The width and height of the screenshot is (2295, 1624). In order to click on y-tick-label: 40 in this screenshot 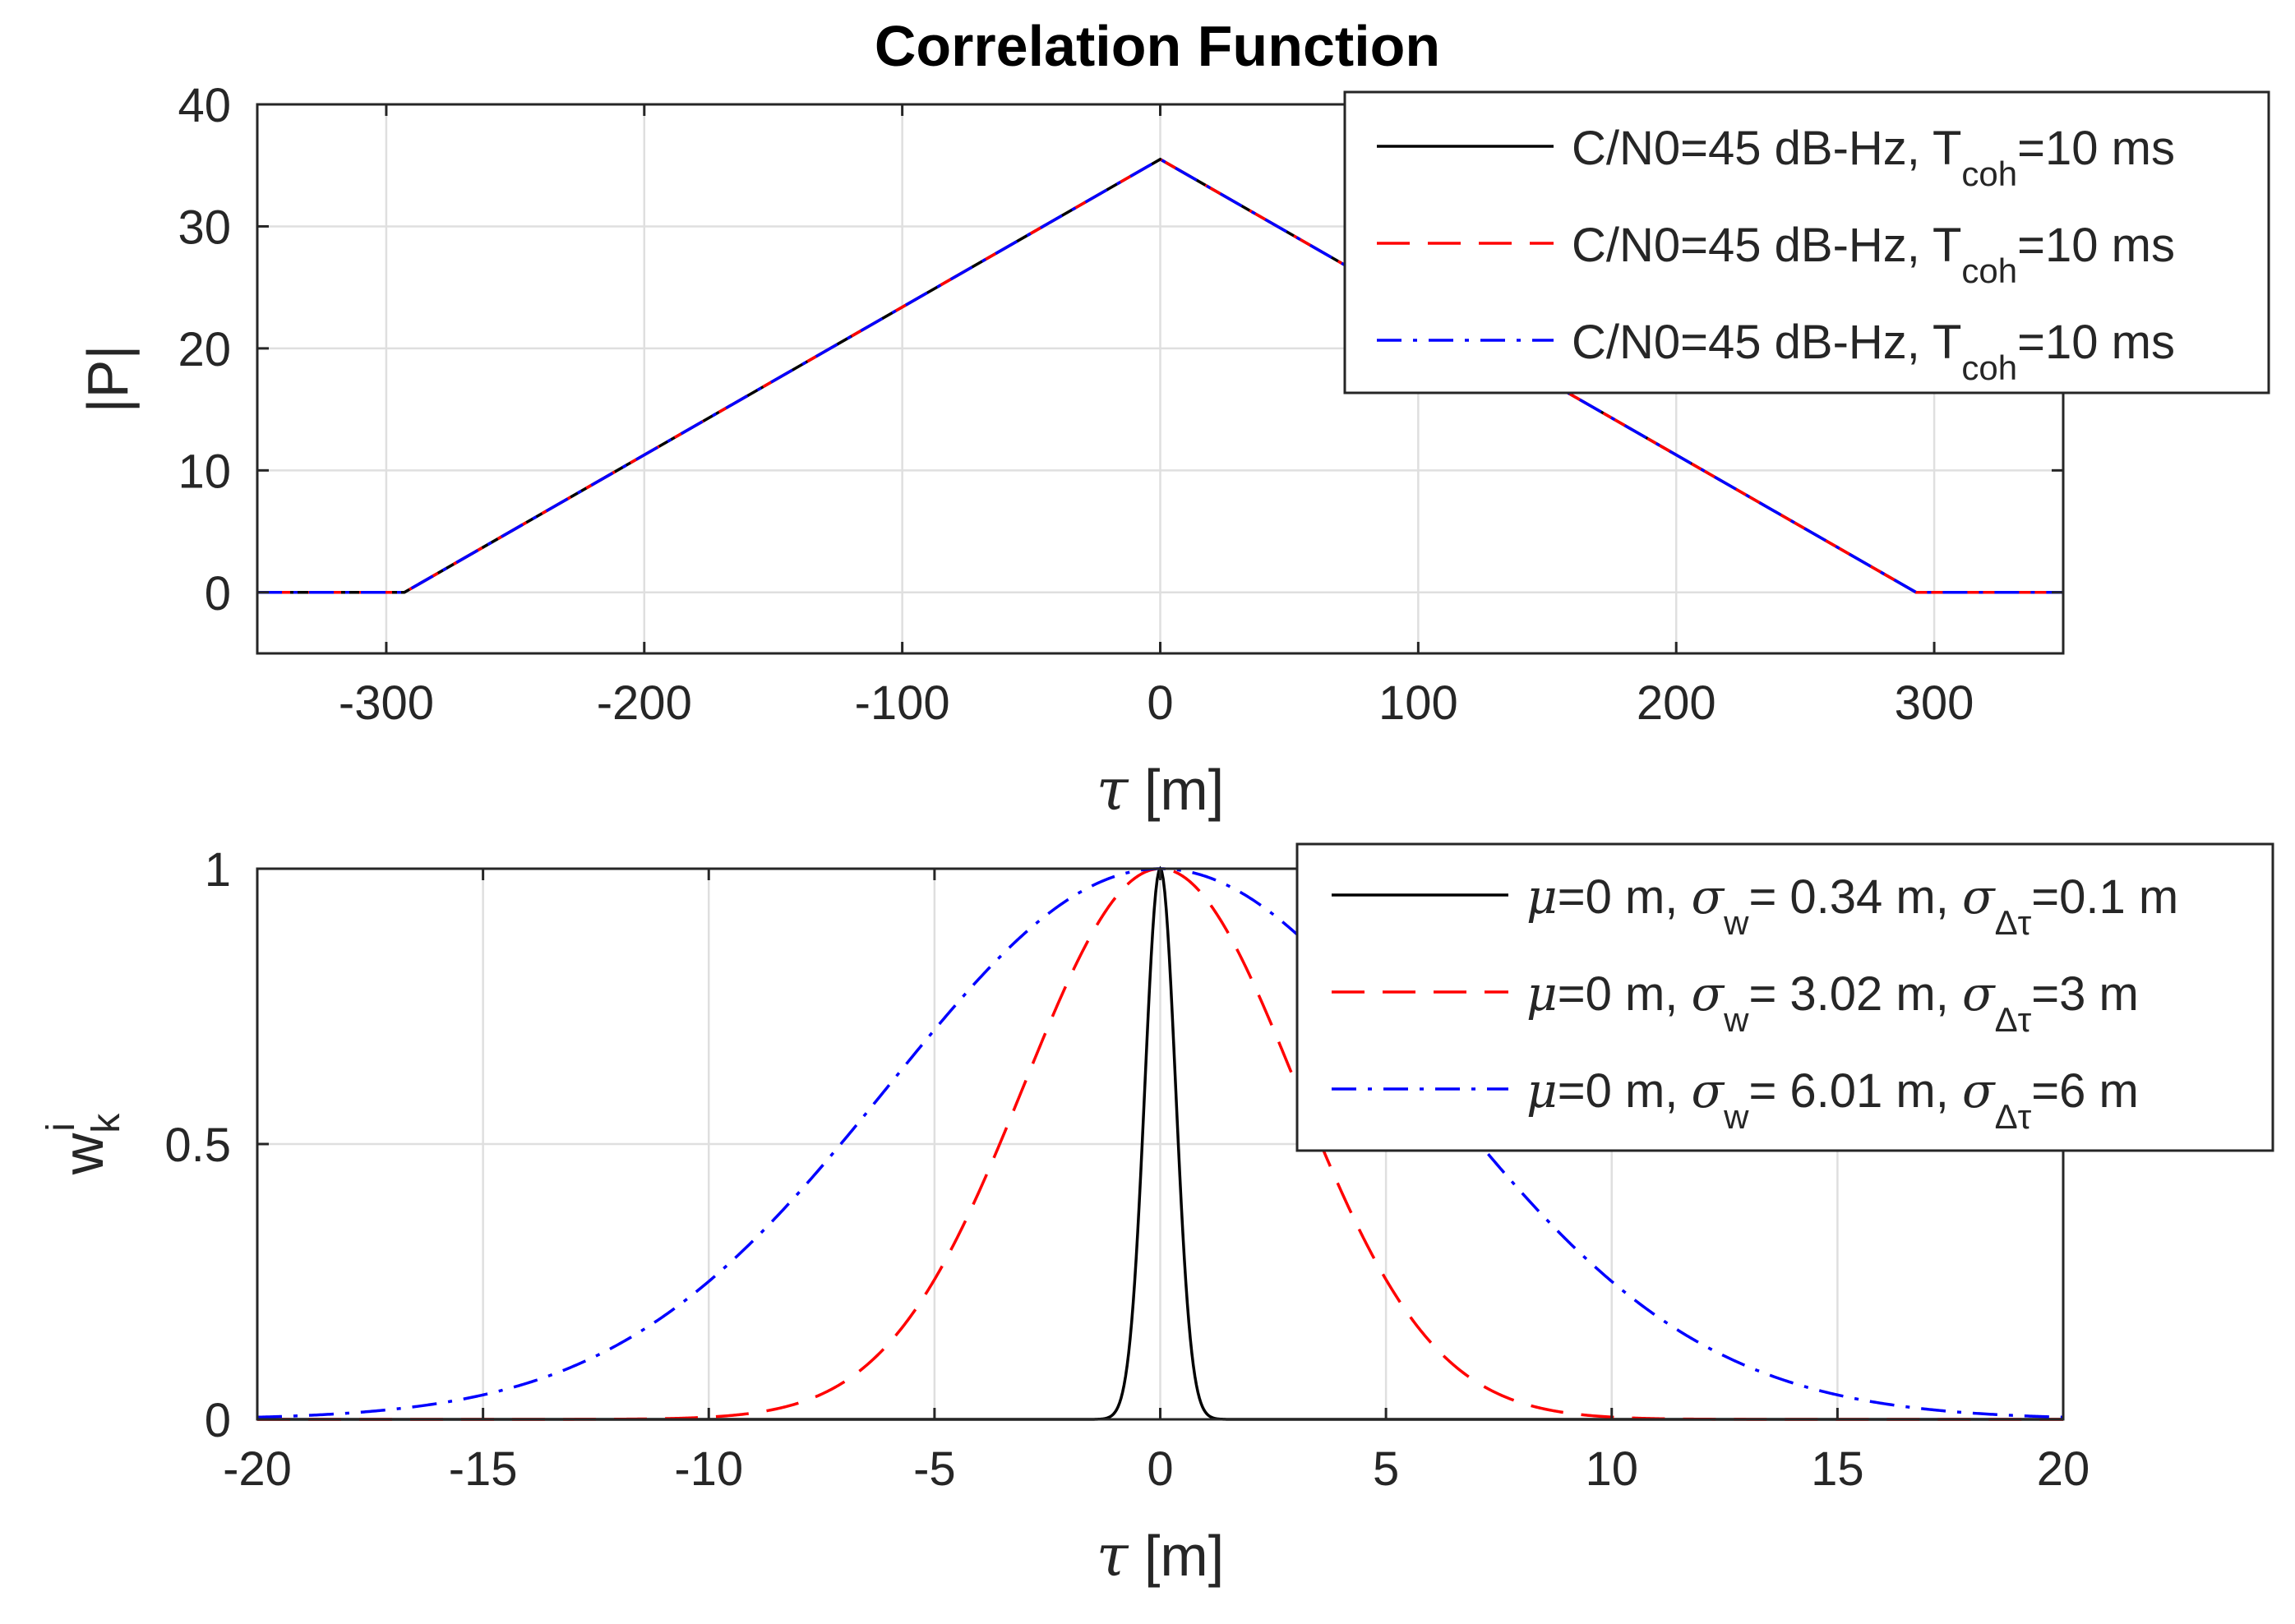, I will do `click(204, 105)`.